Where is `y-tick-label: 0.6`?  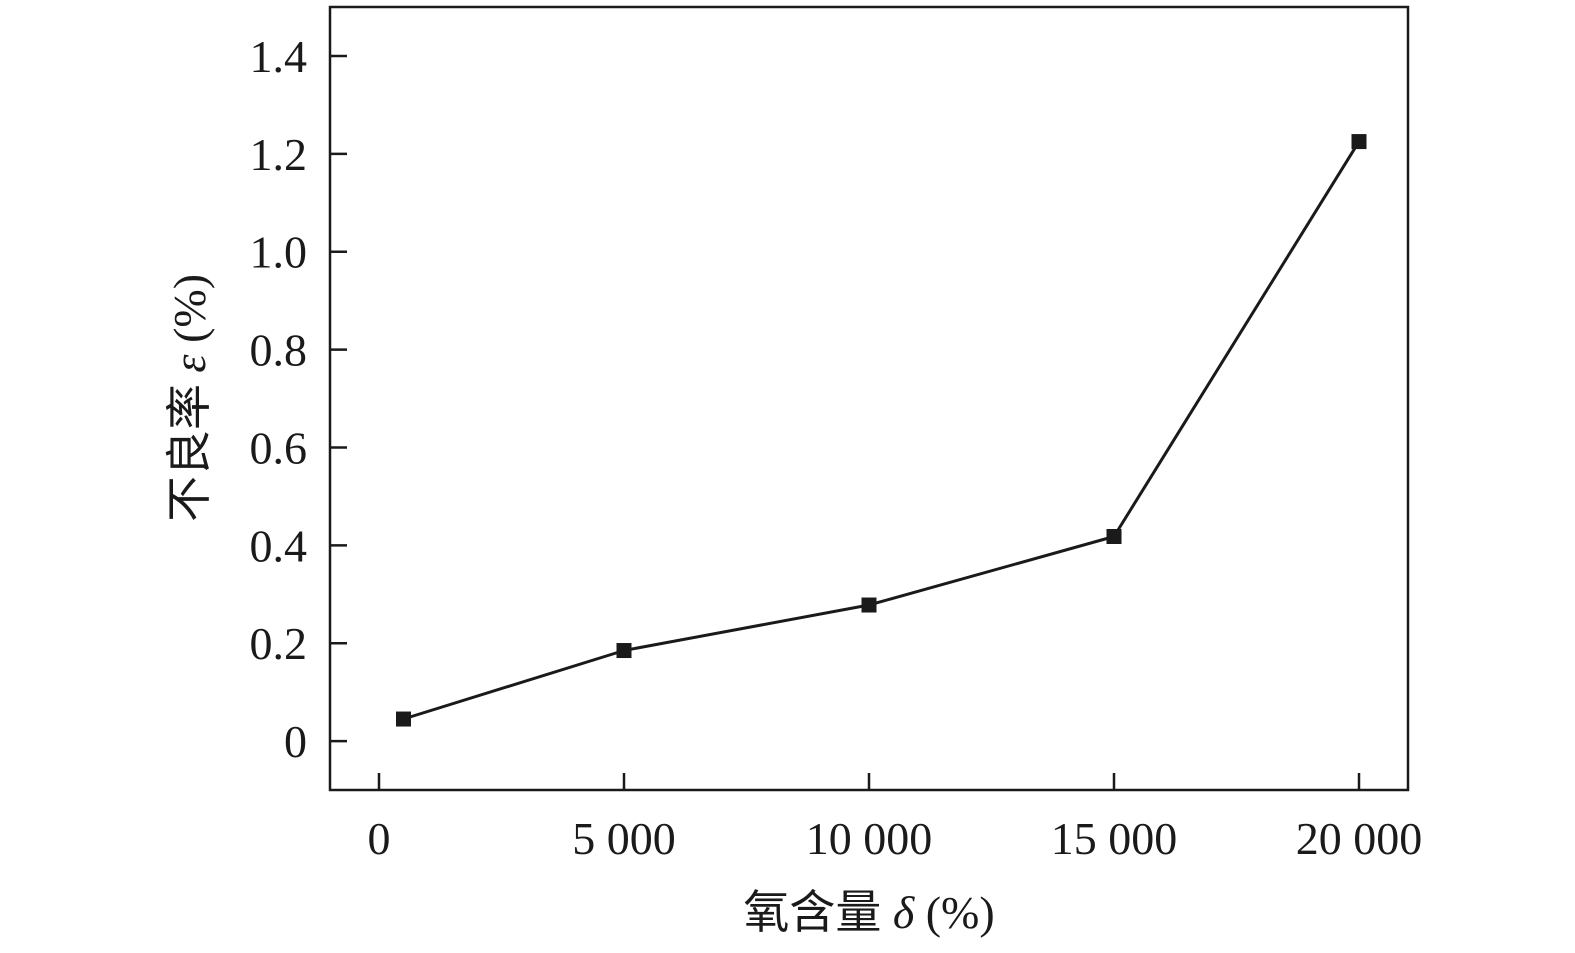
y-tick-label: 0.6 is located at coordinates (279, 447).